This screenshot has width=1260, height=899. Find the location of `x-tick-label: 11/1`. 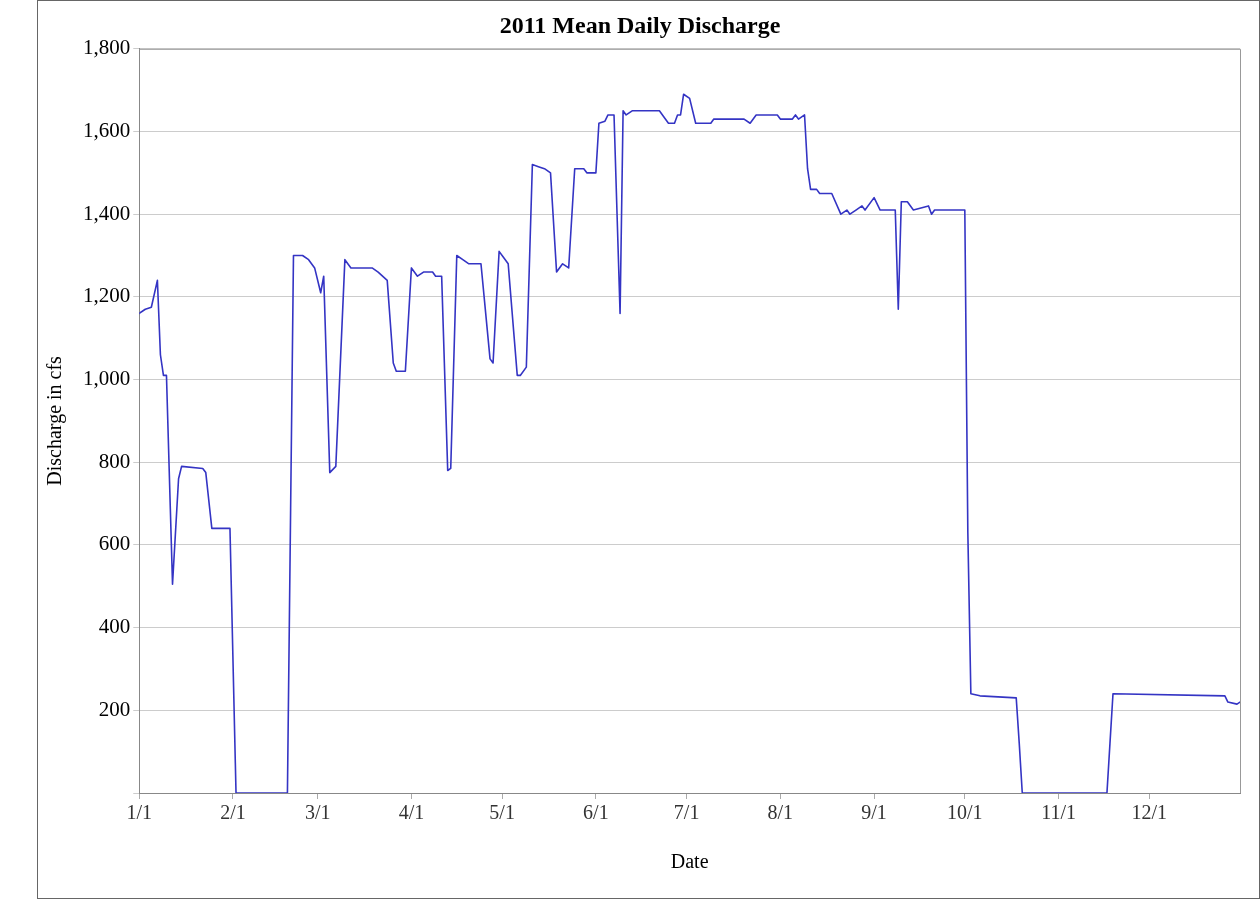

x-tick-label: 11/1 is located at coordinates (1058, 812).